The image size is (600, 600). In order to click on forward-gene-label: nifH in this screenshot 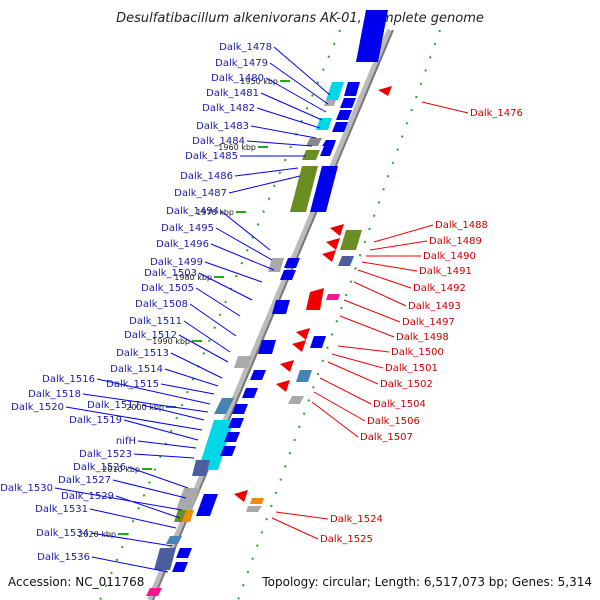, I will do `click(126, 441)`.